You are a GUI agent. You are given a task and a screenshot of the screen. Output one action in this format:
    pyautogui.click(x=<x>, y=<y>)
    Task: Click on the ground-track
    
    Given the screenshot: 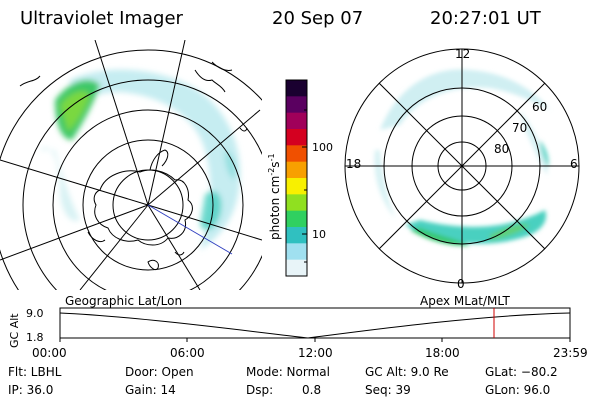 What is the action you would take?
    pyautogui.click(x=190, y=229)
    